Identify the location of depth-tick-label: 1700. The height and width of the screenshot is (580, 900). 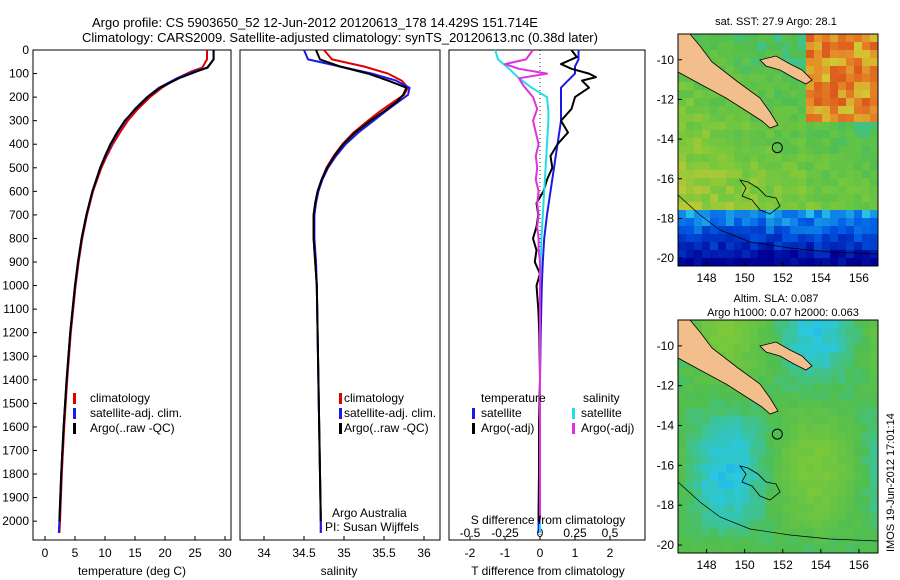
(15, 450).